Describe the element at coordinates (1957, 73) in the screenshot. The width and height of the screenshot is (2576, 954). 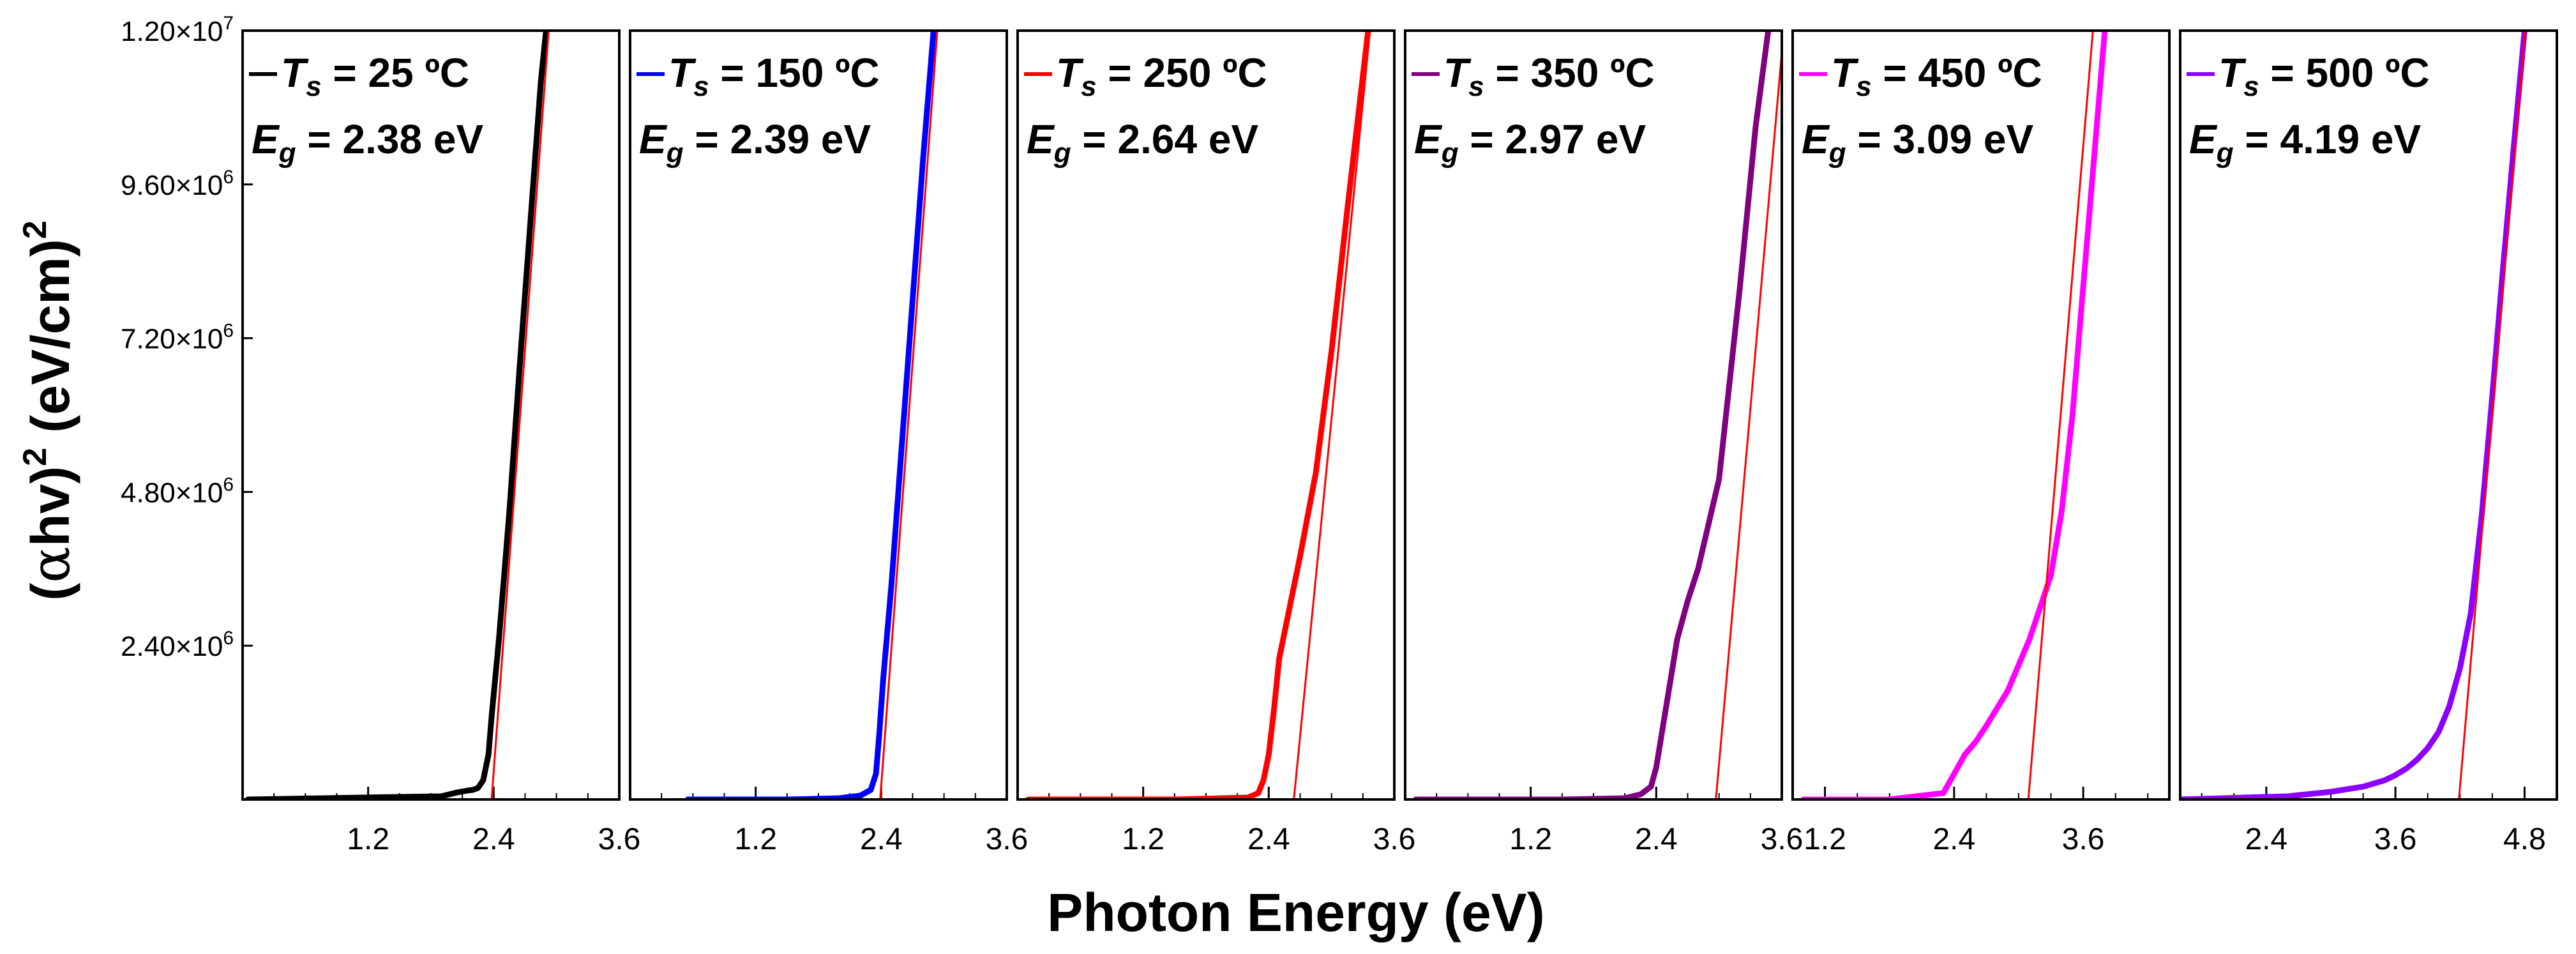
I see `legend-ts-value: = 450 ºC` at that location.